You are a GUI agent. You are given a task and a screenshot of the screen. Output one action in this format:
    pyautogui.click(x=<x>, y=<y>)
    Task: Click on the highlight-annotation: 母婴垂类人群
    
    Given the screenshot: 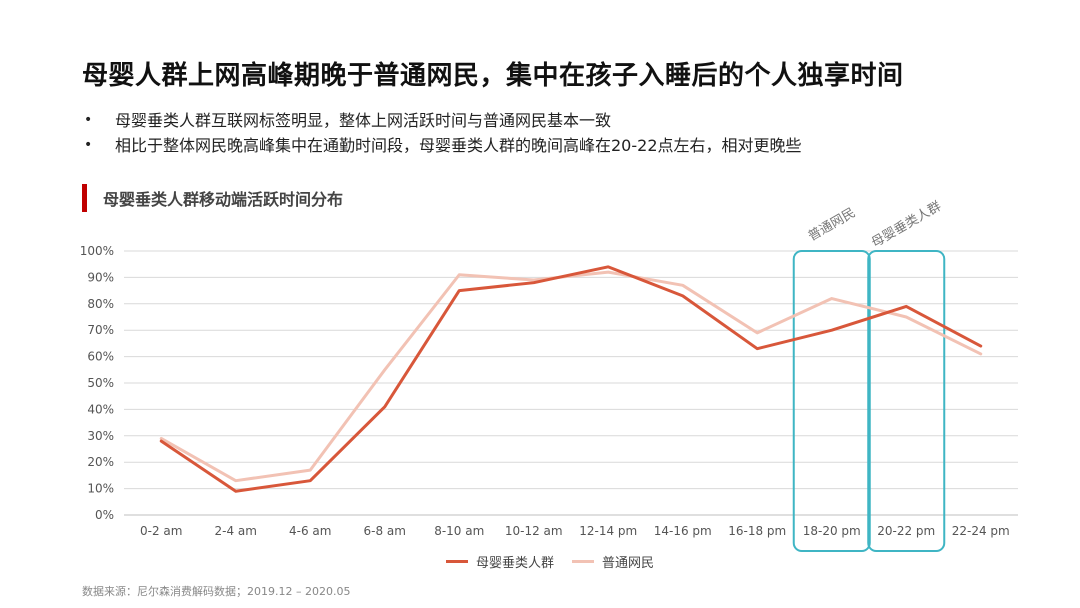 What is the action you would take?
    pyautogui.click(x=906, y=225)
    